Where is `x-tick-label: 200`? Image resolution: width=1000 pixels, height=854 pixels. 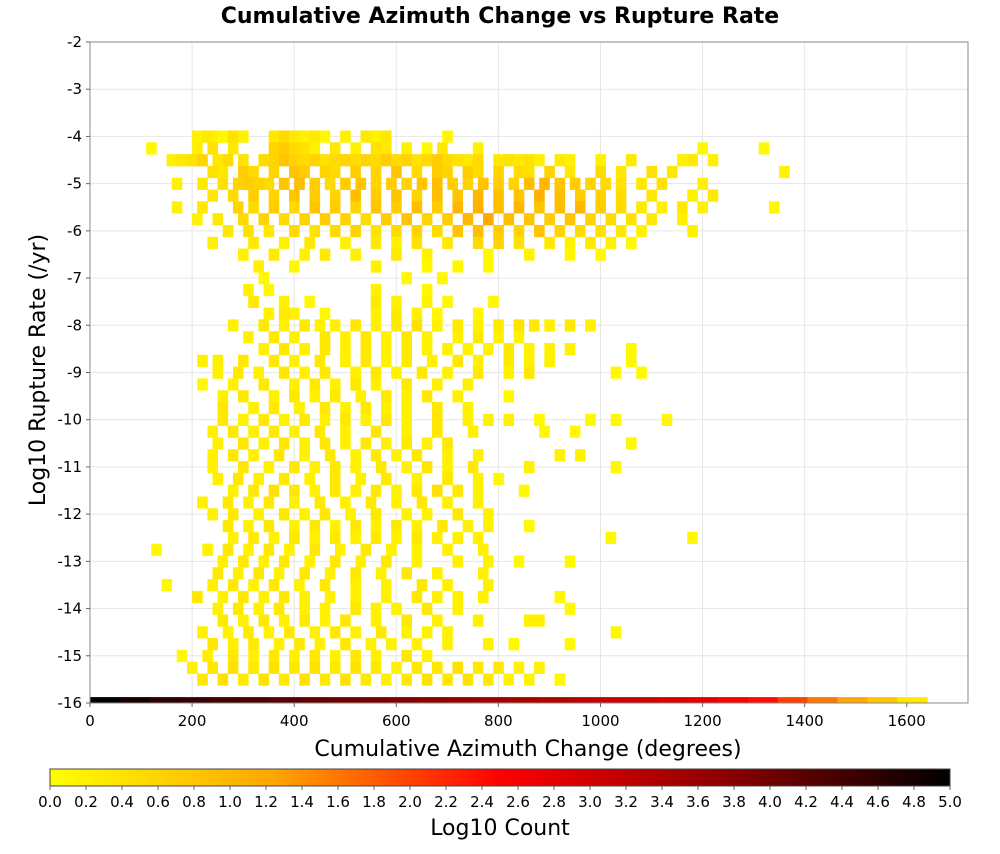 x-tick-label: 200 is located at coordinates (192, 721).